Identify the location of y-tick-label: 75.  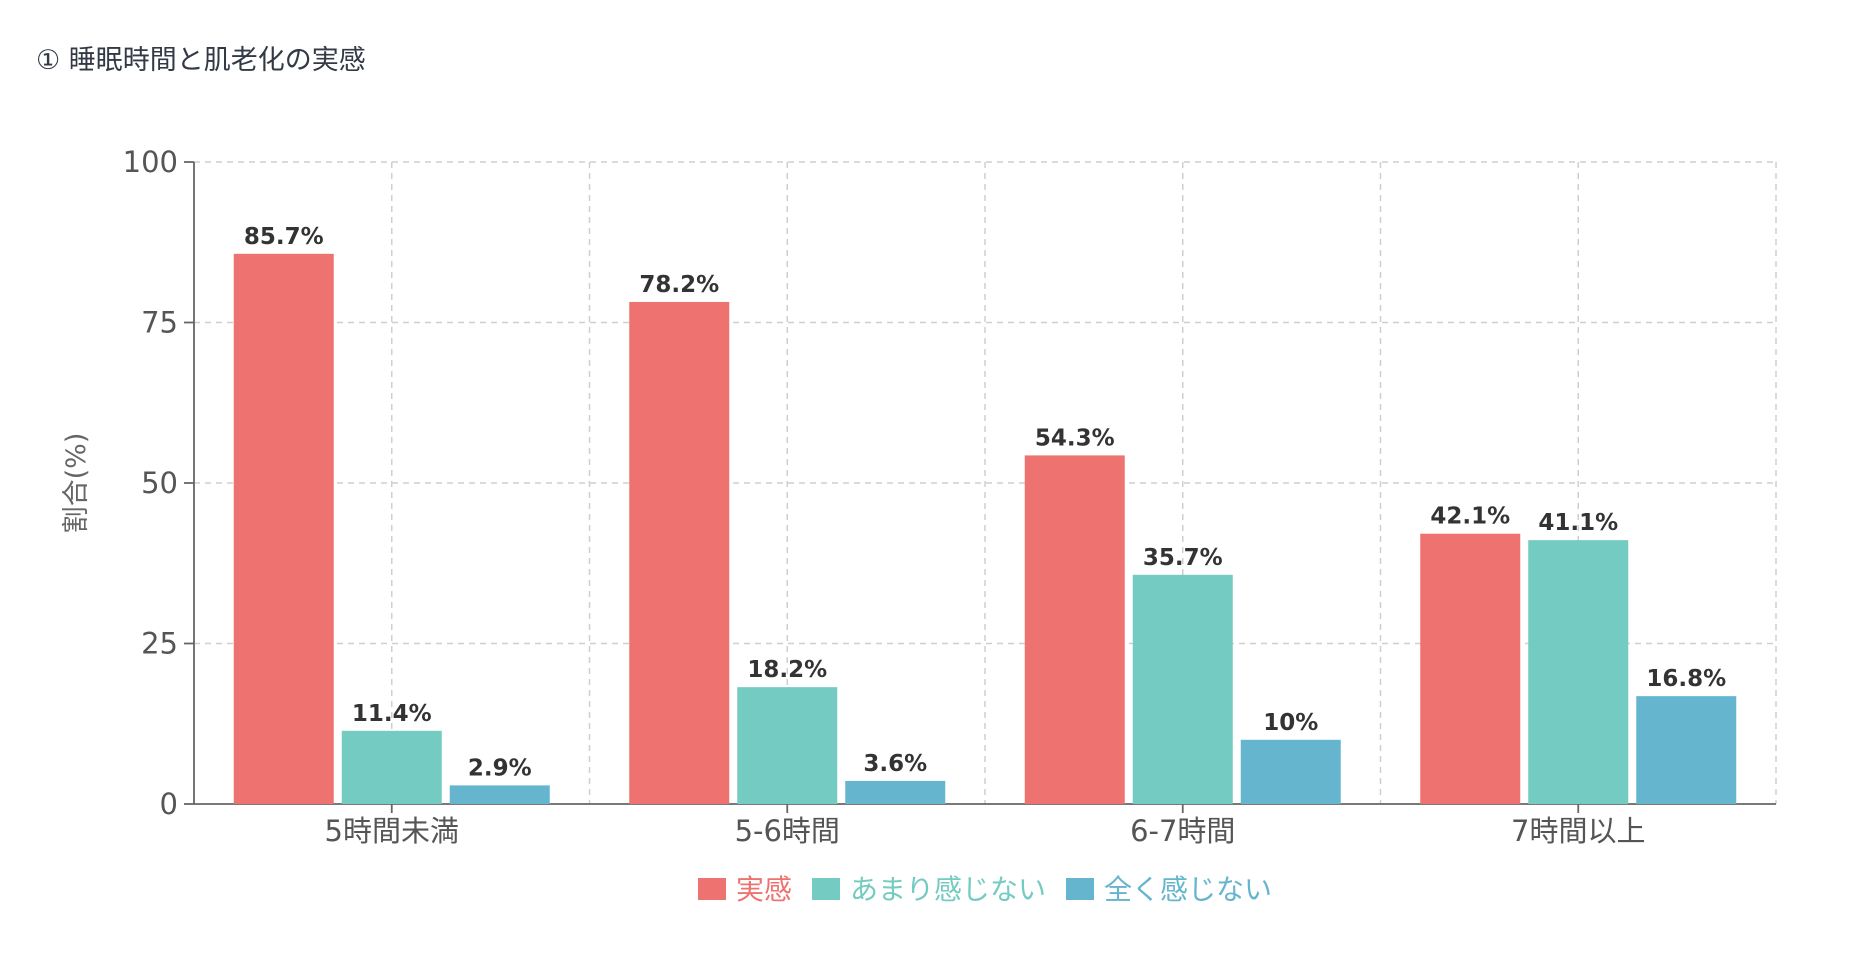
(159, 323).